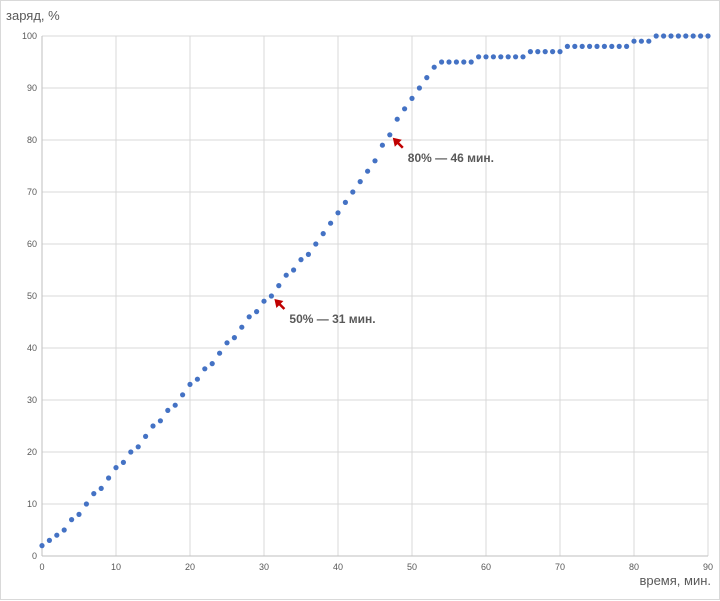 The width and height of the screenshot is (720, 601). What do you see at coordinates (634, 567) in the screenshot?
I see `x-tick-label: 80` at bounding box center [634, 567].